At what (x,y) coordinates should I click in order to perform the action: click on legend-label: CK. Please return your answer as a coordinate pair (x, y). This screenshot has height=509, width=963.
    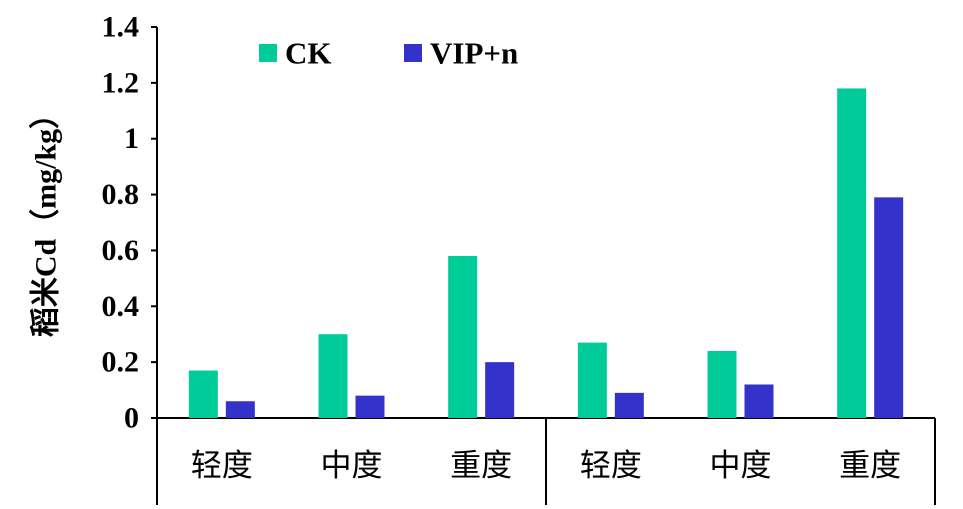
    Looking at the image, I should click on (308, 53).